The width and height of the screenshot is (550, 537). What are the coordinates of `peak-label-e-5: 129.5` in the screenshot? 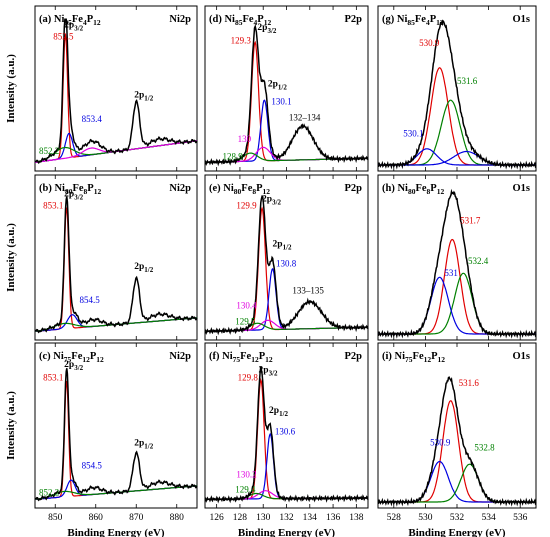 It's located at (245, 322).